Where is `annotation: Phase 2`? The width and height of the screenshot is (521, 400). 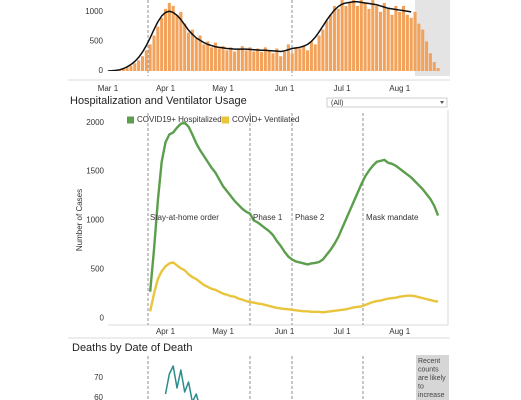
annotation: Phase 2 is located at coordinates (310, 217).